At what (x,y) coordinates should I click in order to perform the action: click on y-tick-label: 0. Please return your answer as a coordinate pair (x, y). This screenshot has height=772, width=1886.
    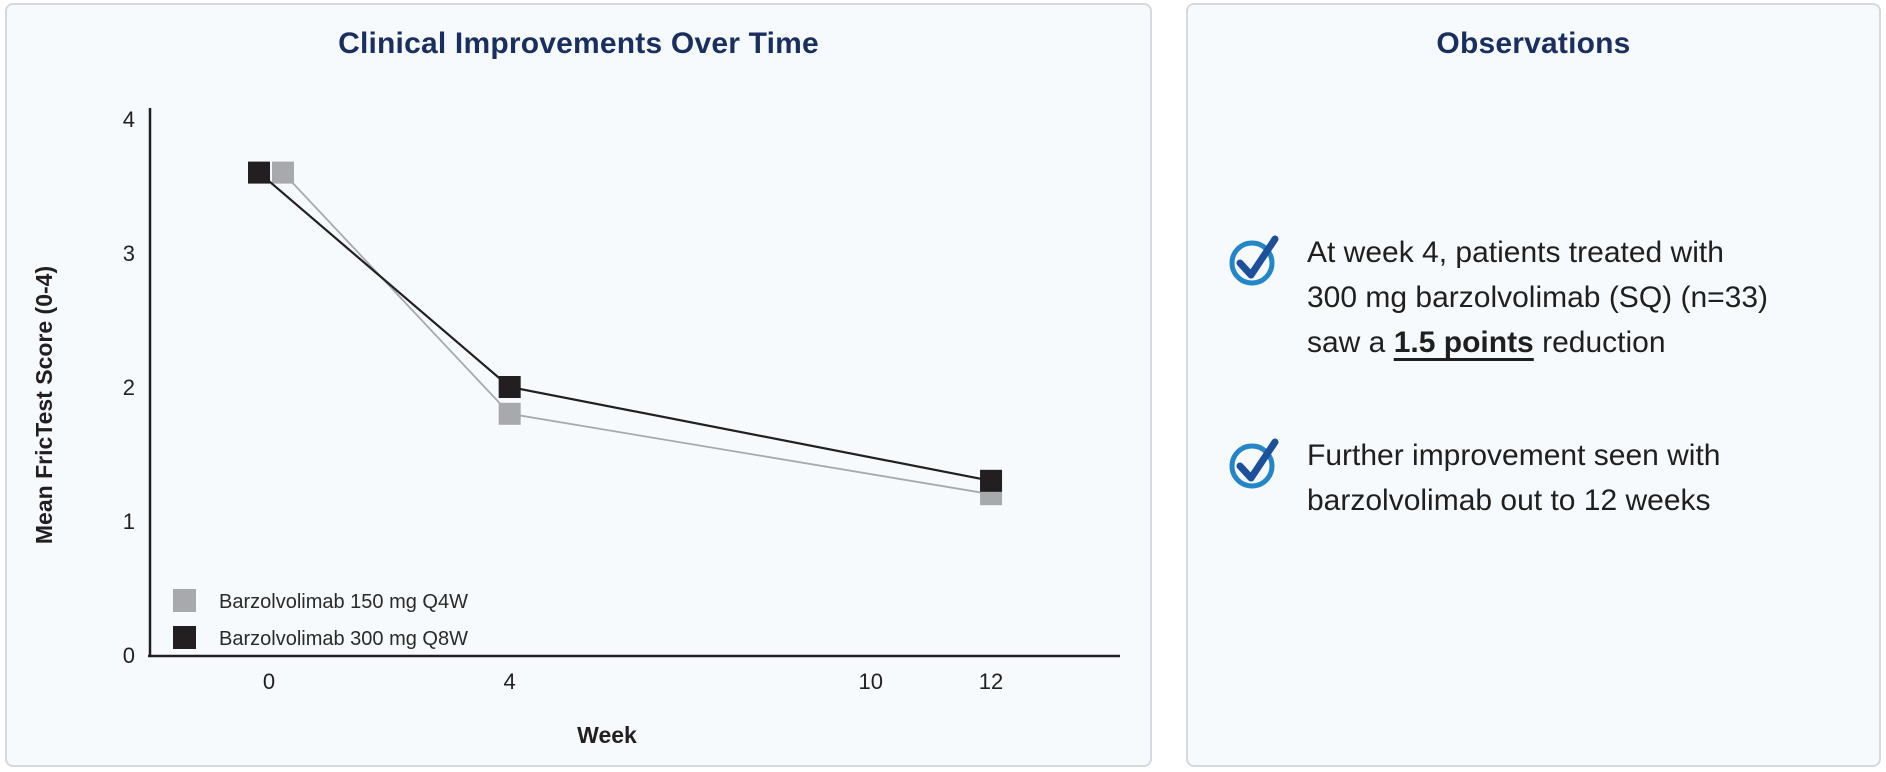
    Looking at the image, I should click on (129, 655).